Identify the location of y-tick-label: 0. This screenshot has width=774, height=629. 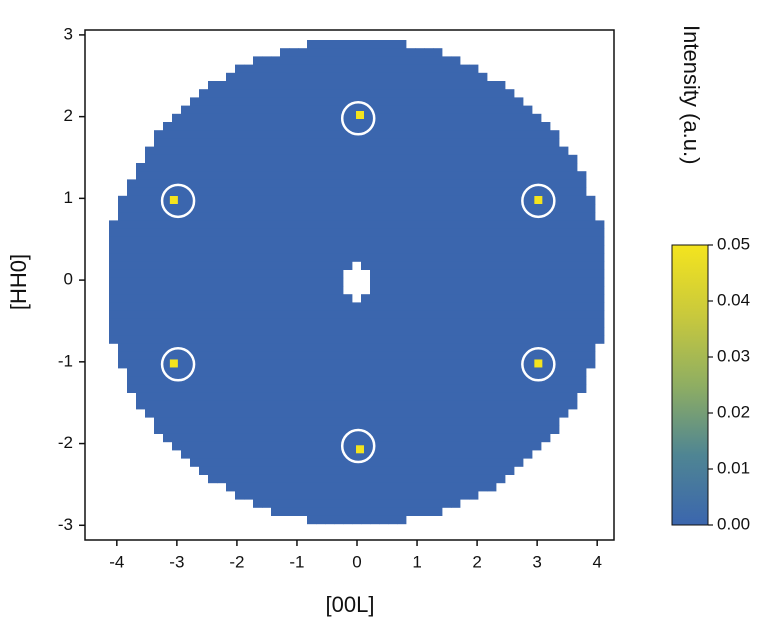
(68, 279).